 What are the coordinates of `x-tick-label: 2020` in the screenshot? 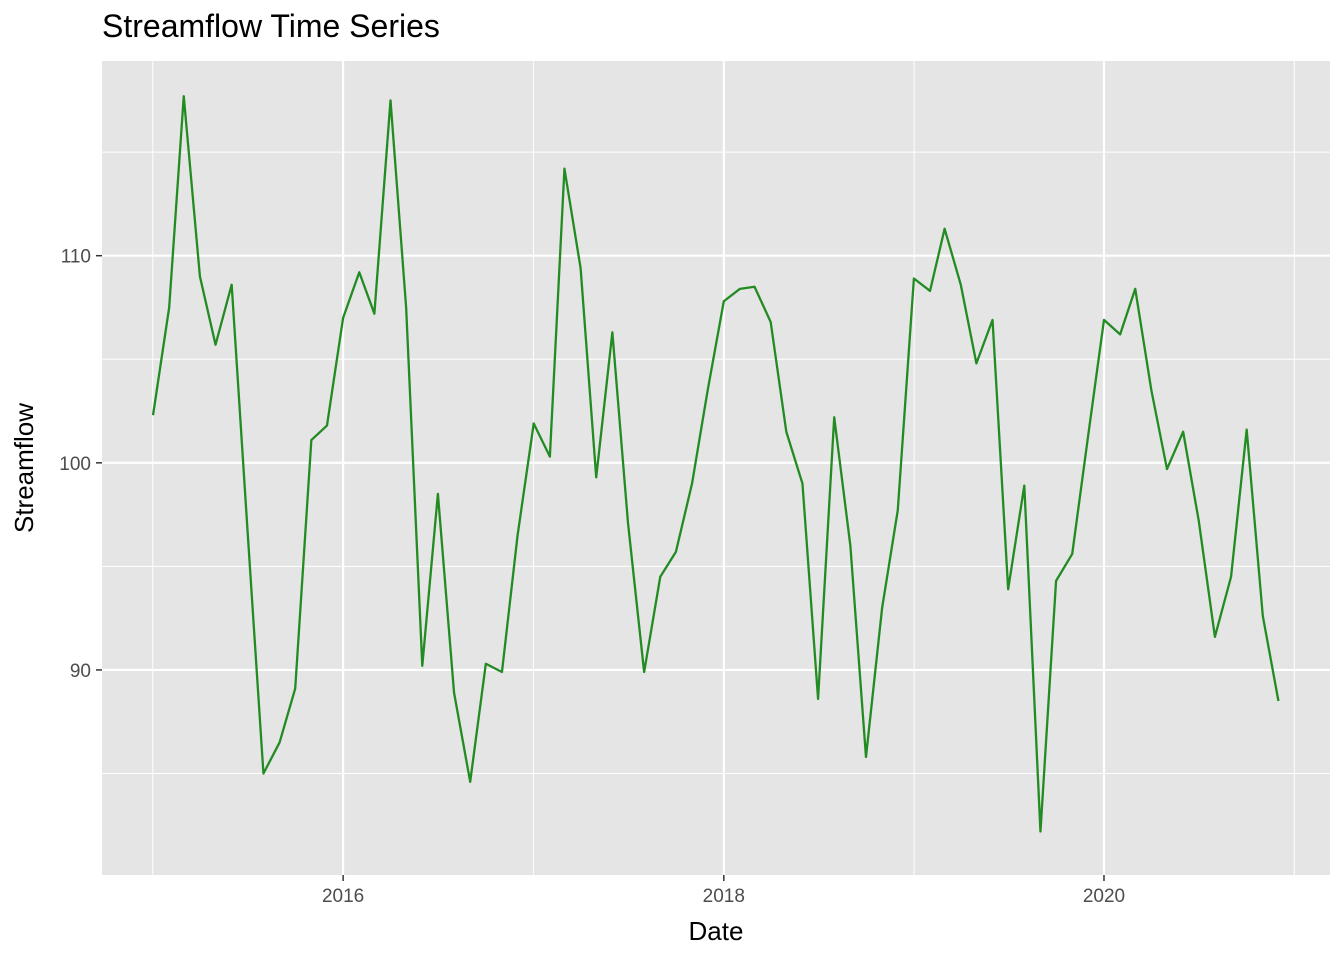 It's located at (1104, 896).